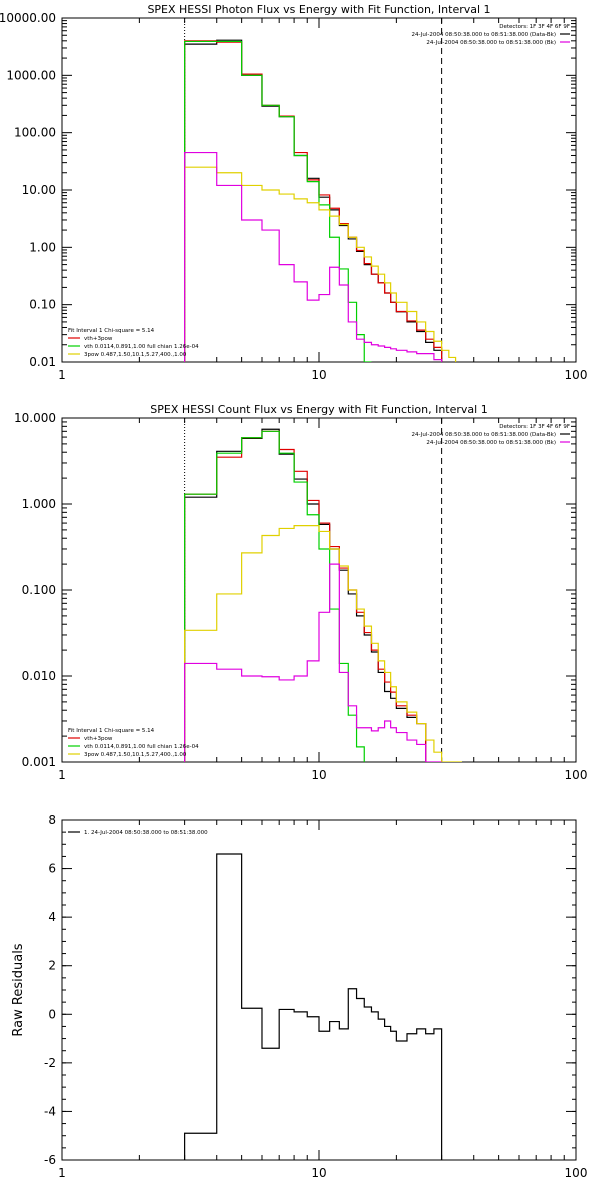 This screenshot has width=600, height=1200. I want to click on y-tick-label: -2, so click(50, 1063).